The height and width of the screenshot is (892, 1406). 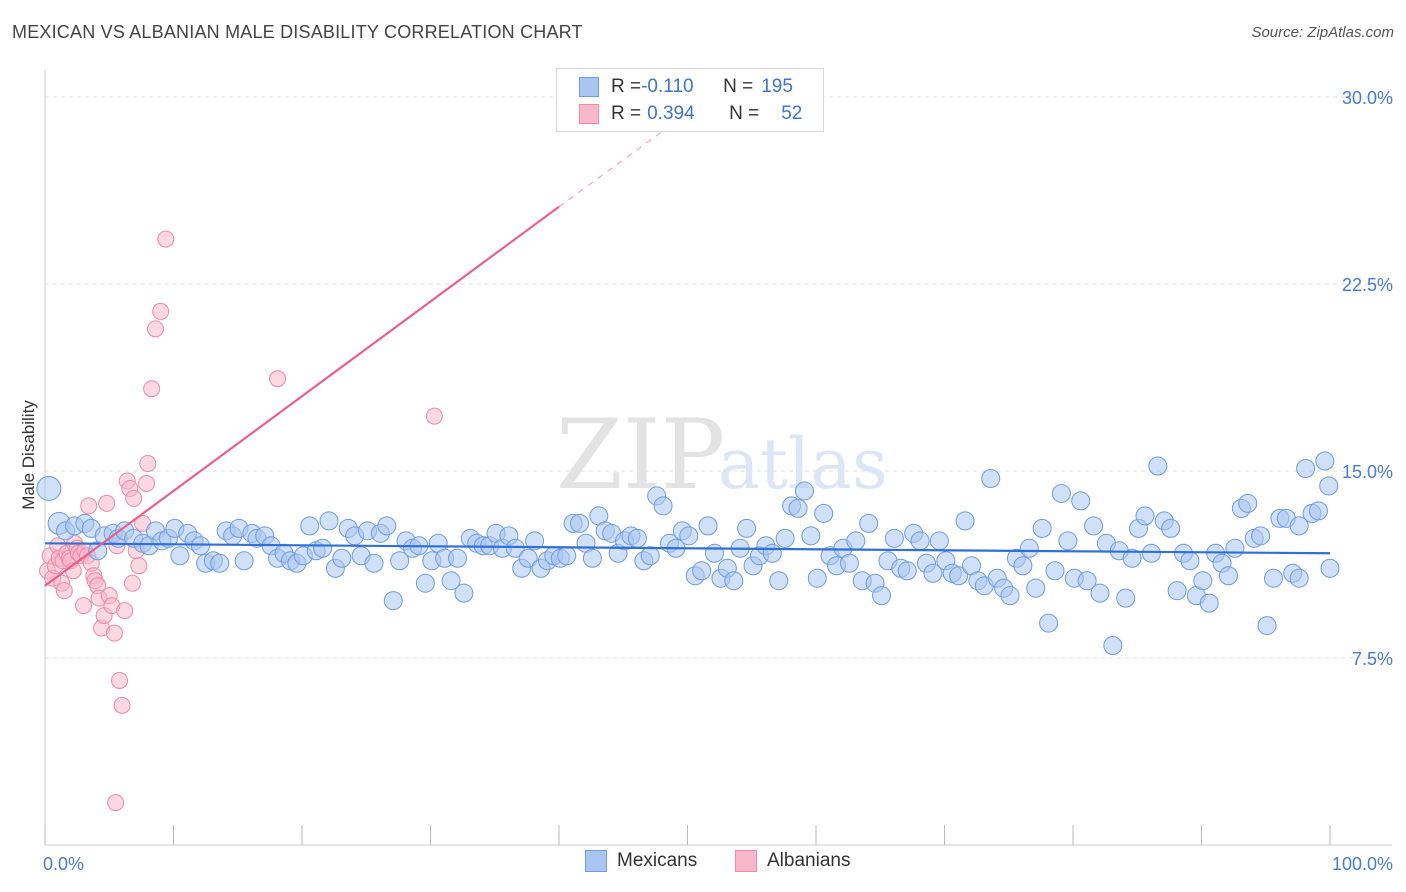 I want to click on legend-label-albanians: Albanians, so click(x=809, y=860).